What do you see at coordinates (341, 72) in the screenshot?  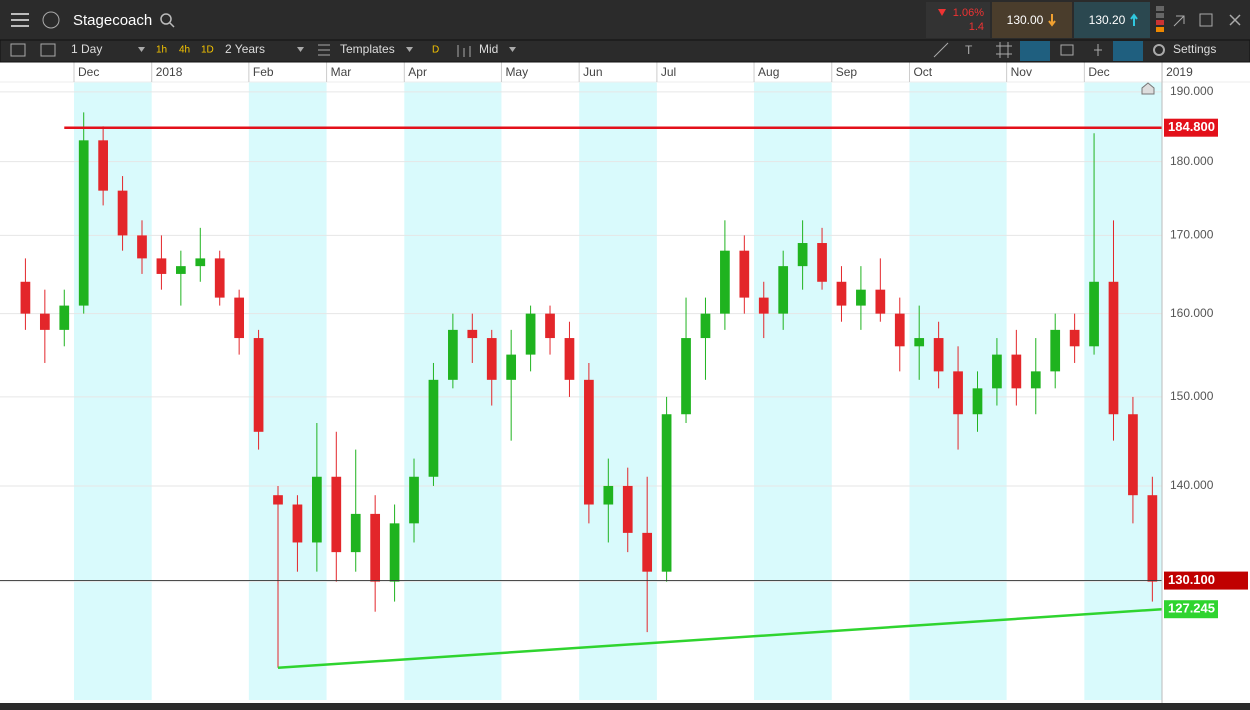 I see `x-tick-label: Mar` at bounding box center [341, 72].